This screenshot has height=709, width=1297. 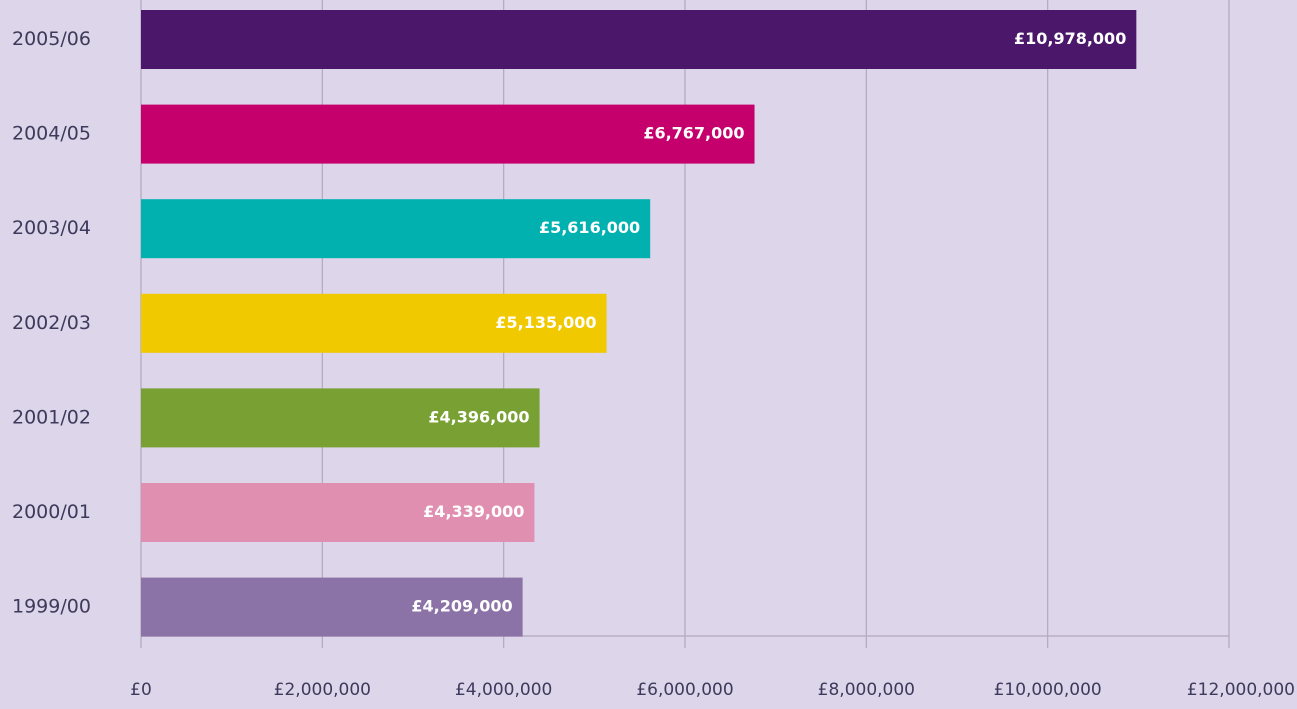 I want to click on x-tick-label: £10,000,000, so click(x=1048, y=690).